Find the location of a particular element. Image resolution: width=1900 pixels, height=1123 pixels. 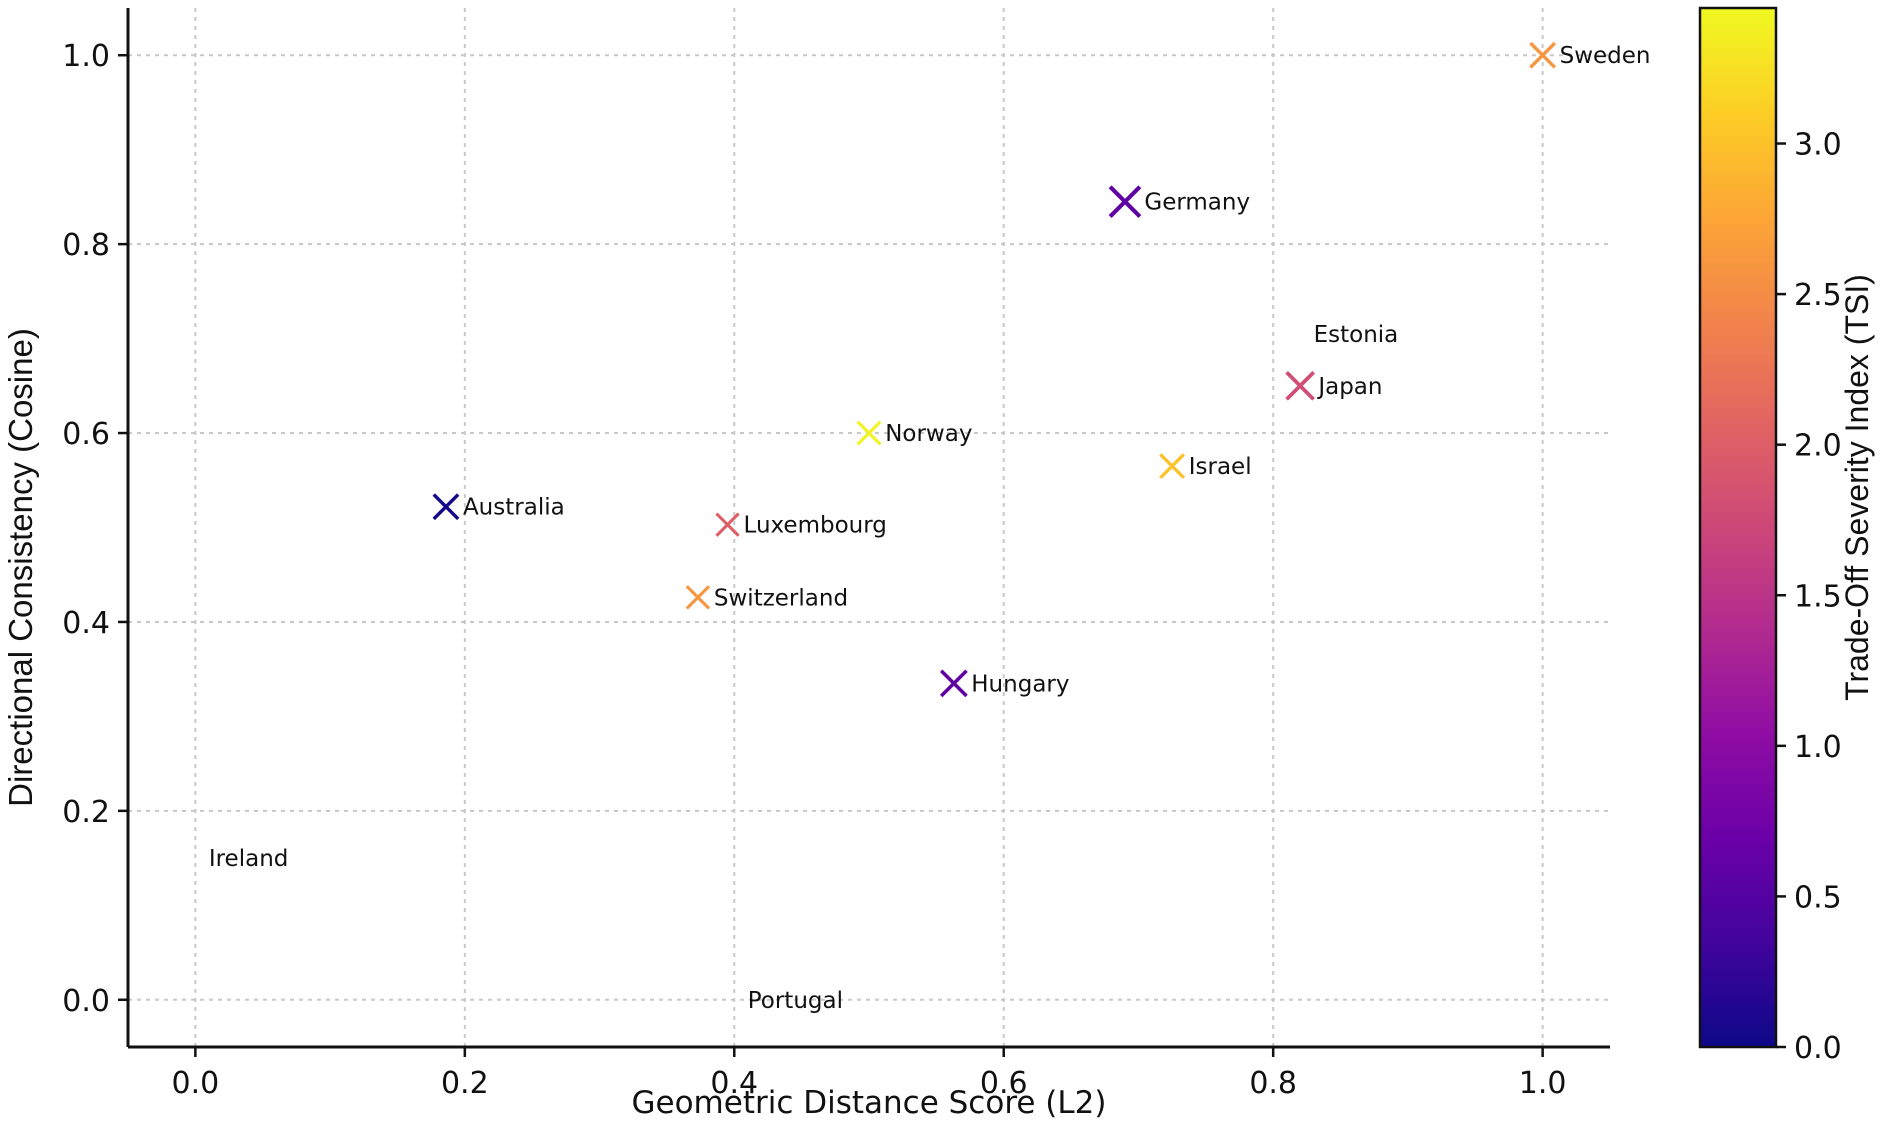

colorbar-label: Trade-Off Severity Index (TSI) is located at coordinates (1857, 487).